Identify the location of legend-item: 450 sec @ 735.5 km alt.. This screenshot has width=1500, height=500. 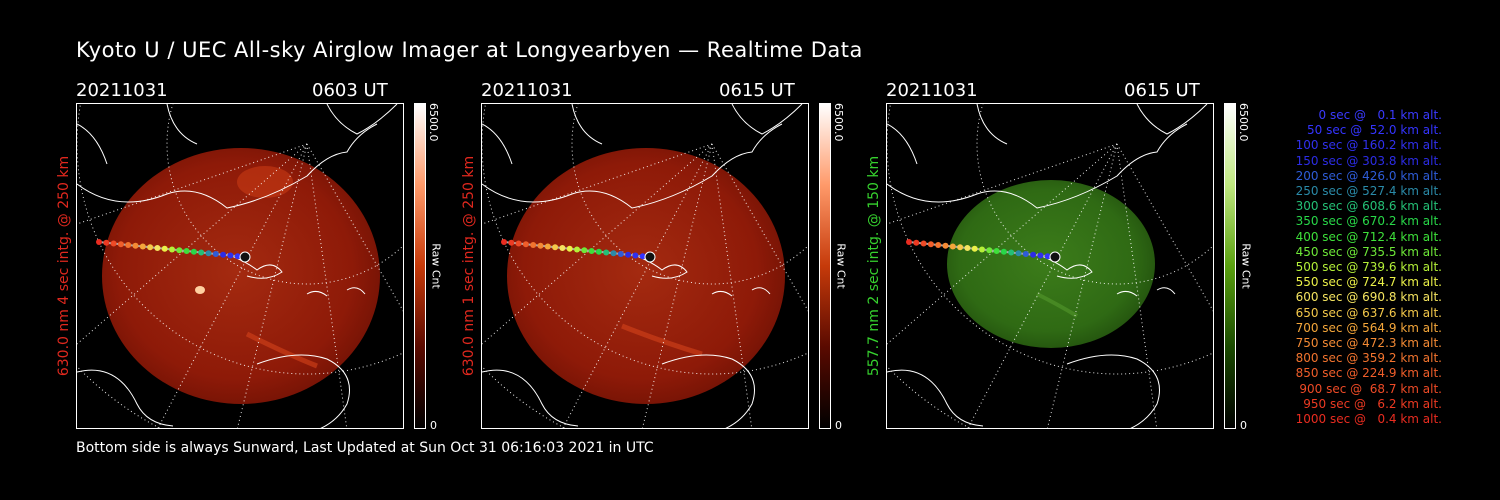
(1368, 251).